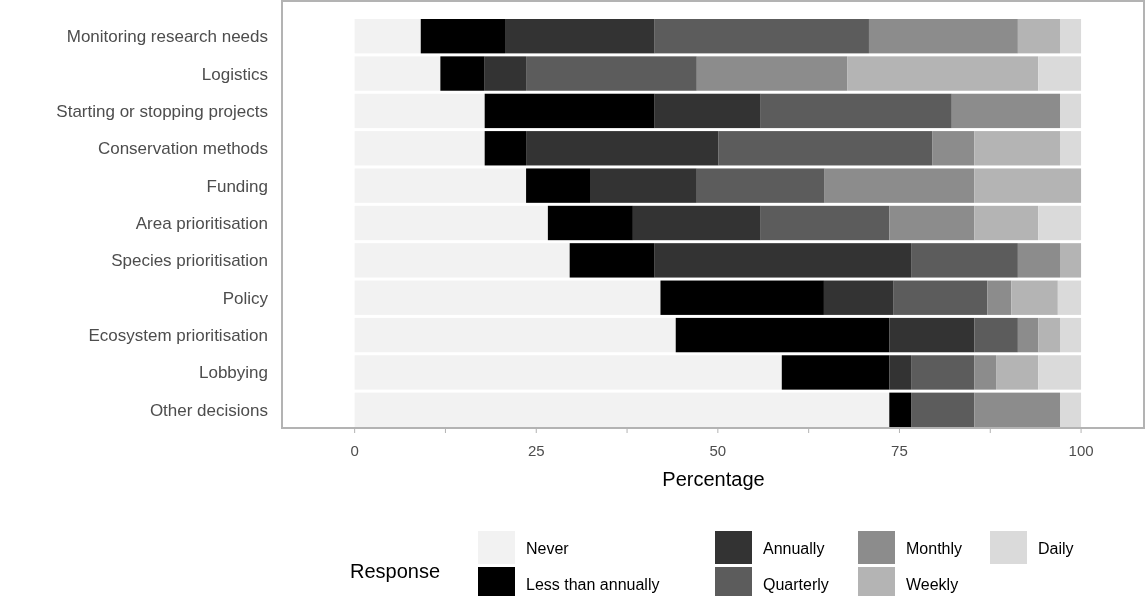  I want to click on y-tick-label: Policy, so click(245, 298).